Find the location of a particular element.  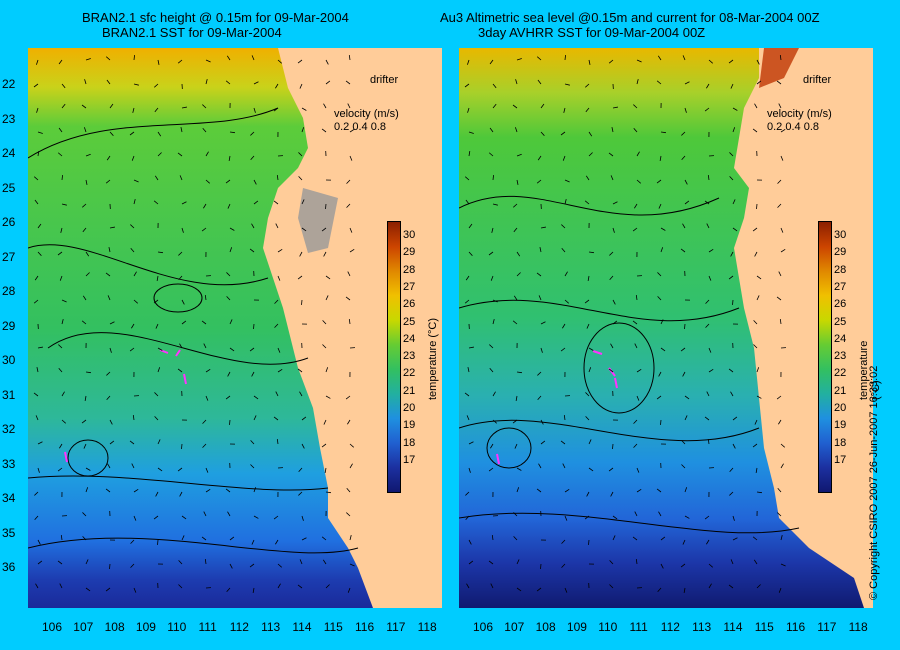

lat-tick: 28 is located at coordinates (9, 291).